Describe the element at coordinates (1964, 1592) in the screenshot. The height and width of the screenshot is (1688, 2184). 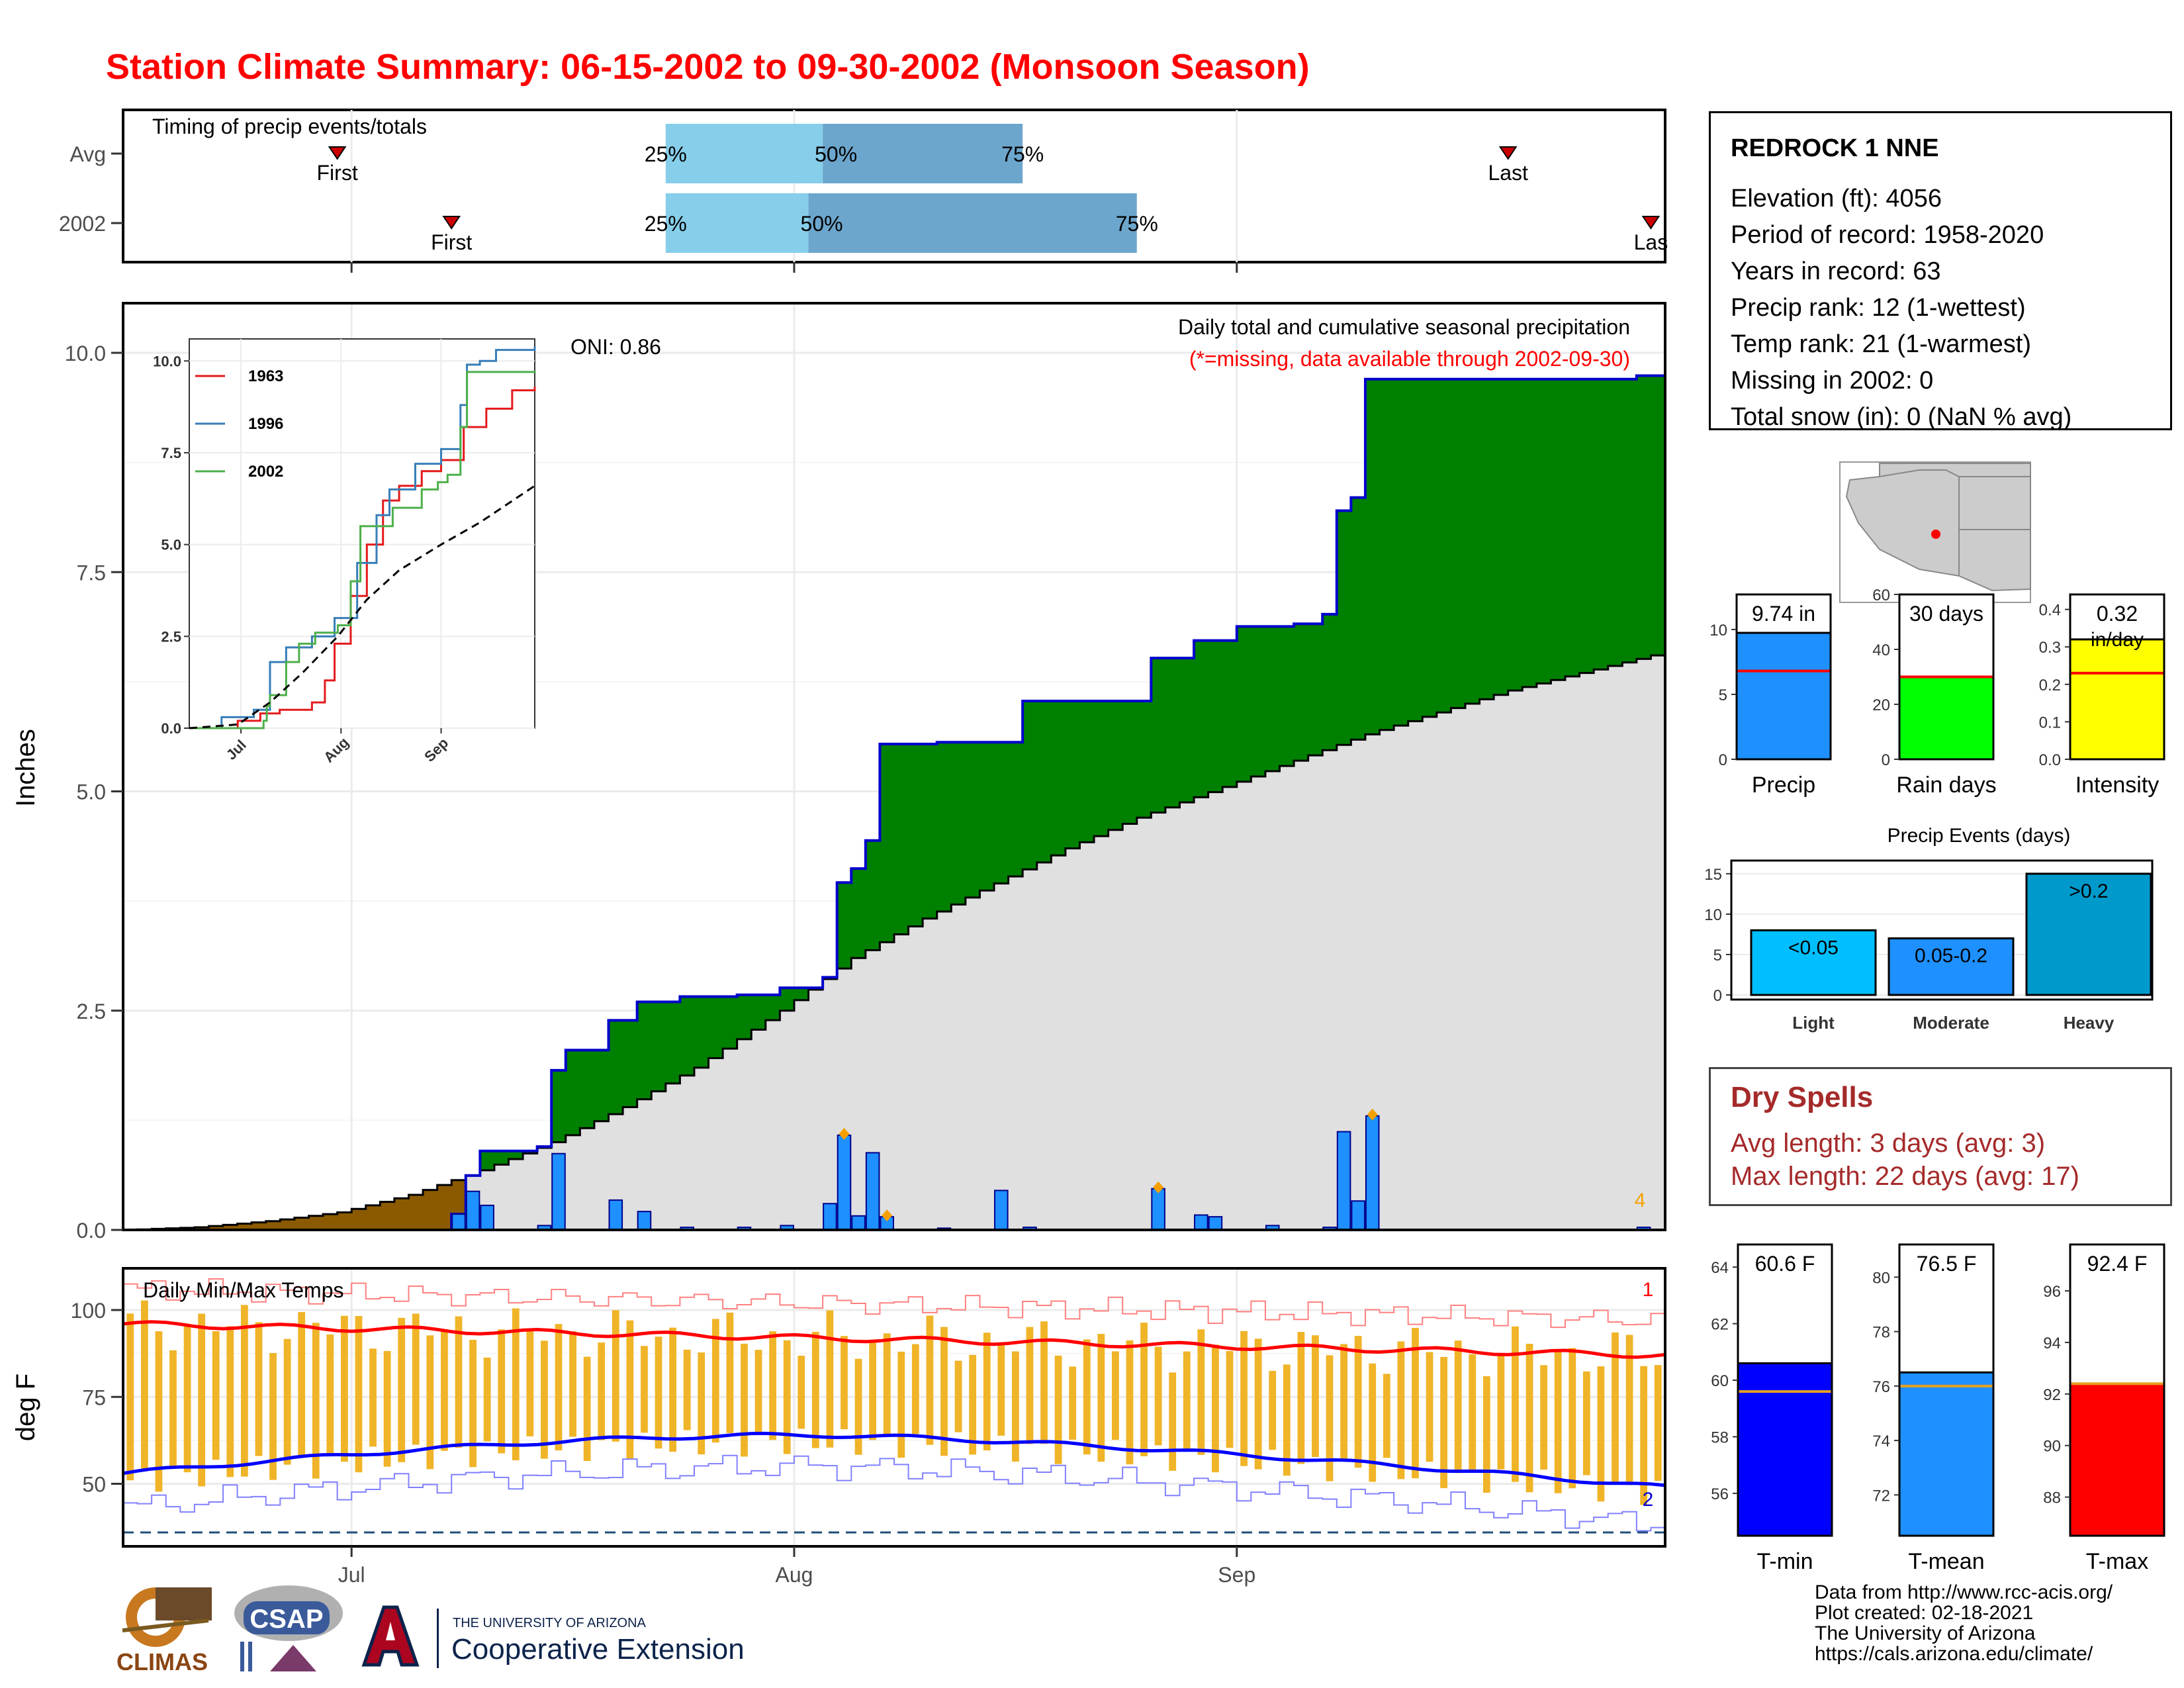
I see `credit-data-source: Data from http://www.rcc-acis.org/` at that location.